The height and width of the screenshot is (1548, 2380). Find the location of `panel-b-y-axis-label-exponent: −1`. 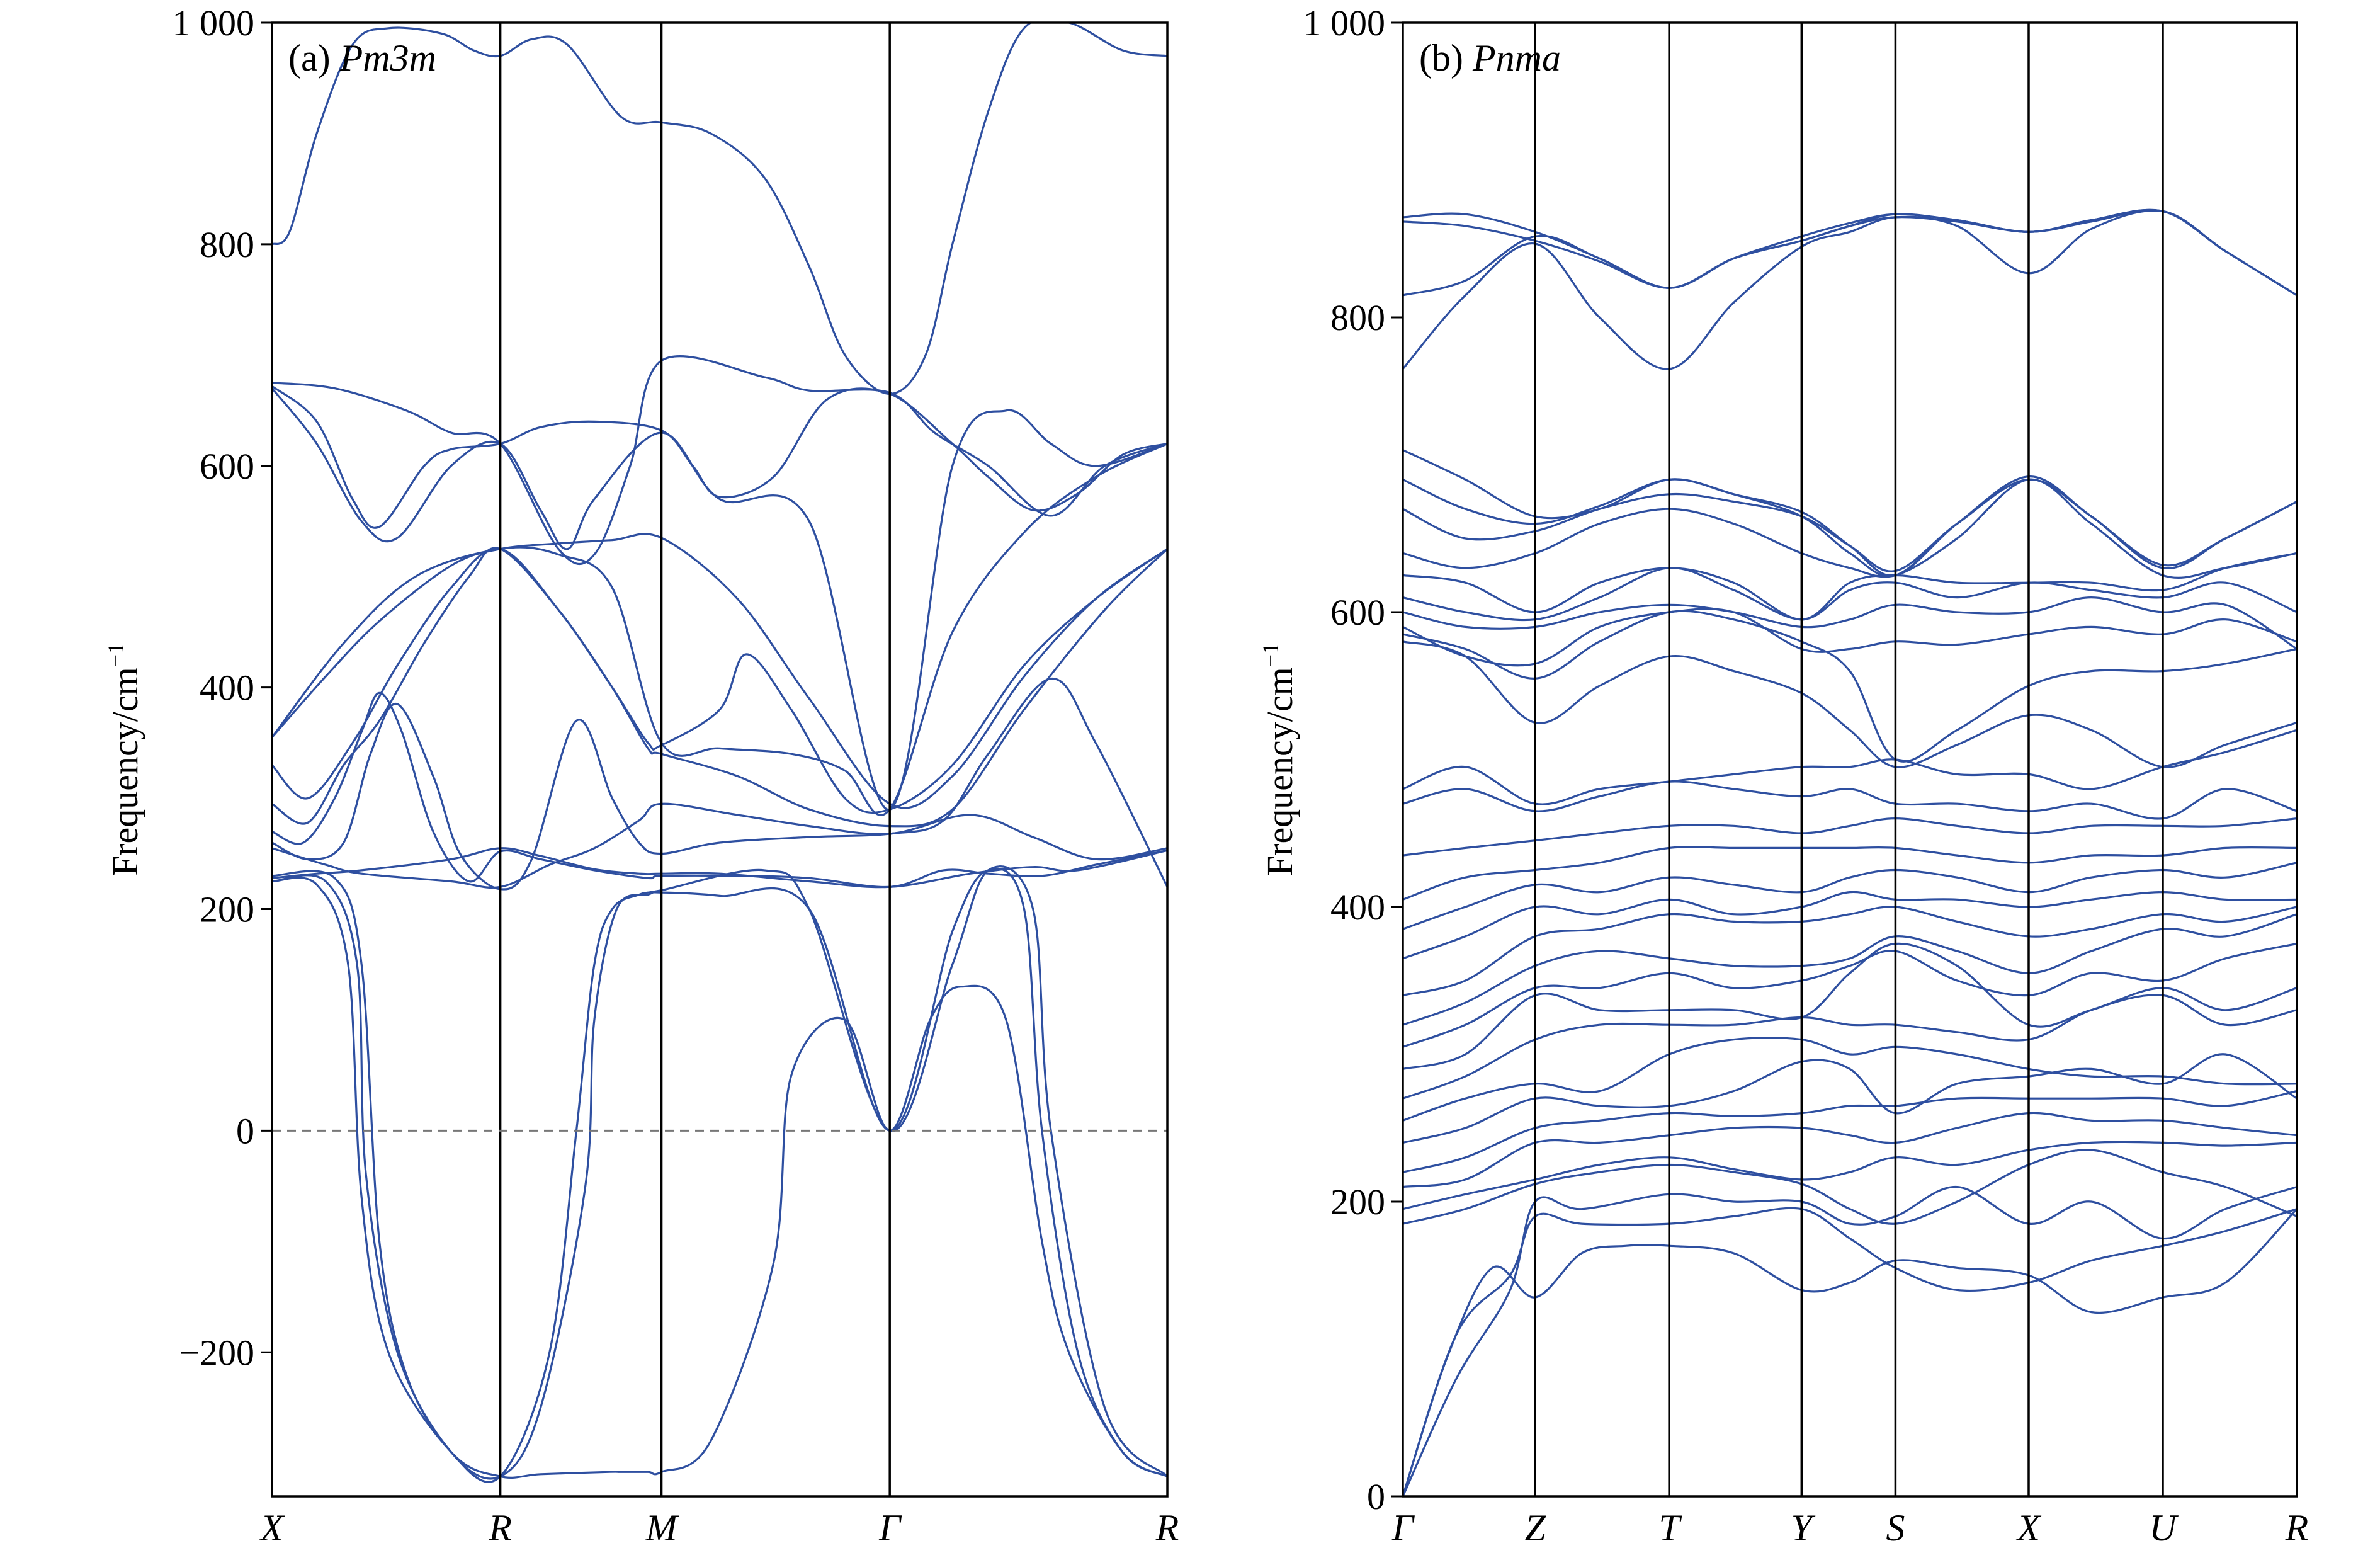

panel-b-y-axis-label-exponent: −1 is located at coordinates (1270, 655).